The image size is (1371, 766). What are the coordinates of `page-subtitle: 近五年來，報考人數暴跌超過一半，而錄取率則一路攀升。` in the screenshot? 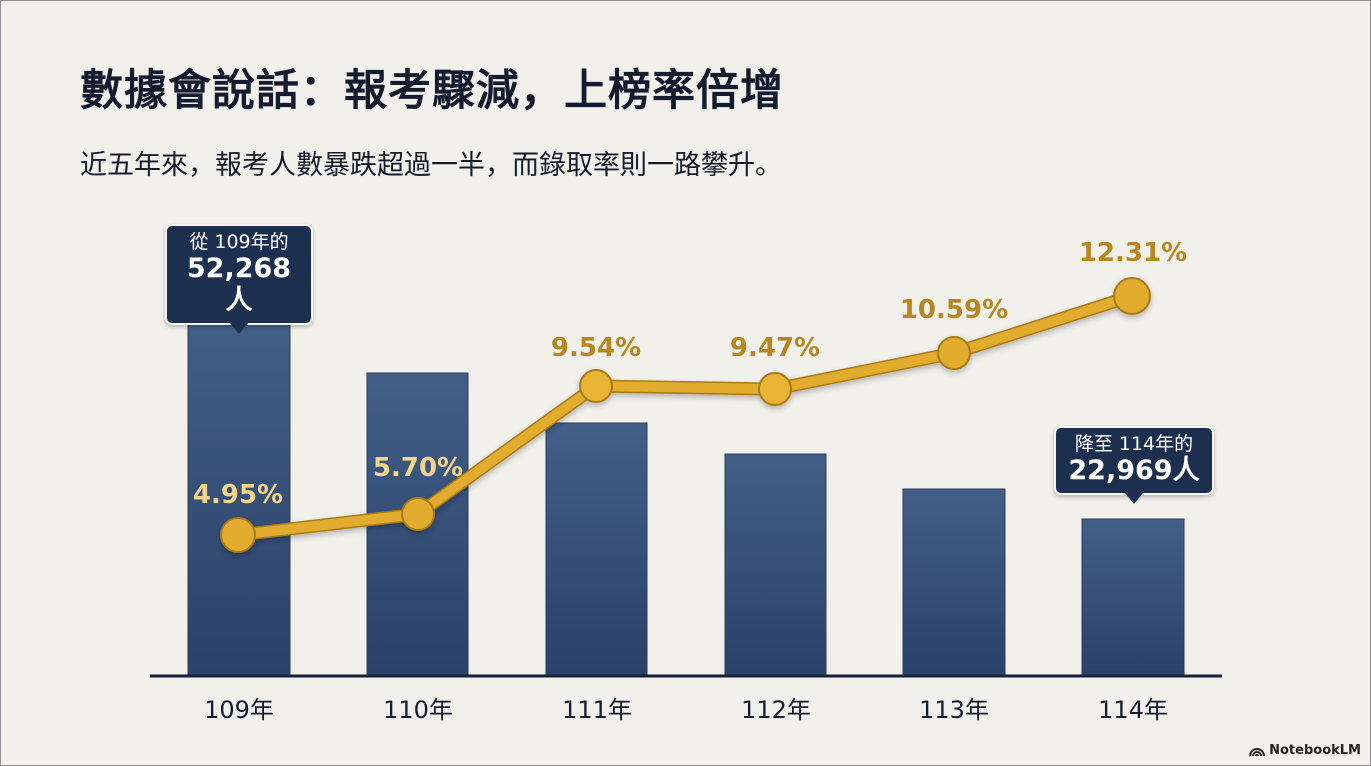 It's located at (431, 165).